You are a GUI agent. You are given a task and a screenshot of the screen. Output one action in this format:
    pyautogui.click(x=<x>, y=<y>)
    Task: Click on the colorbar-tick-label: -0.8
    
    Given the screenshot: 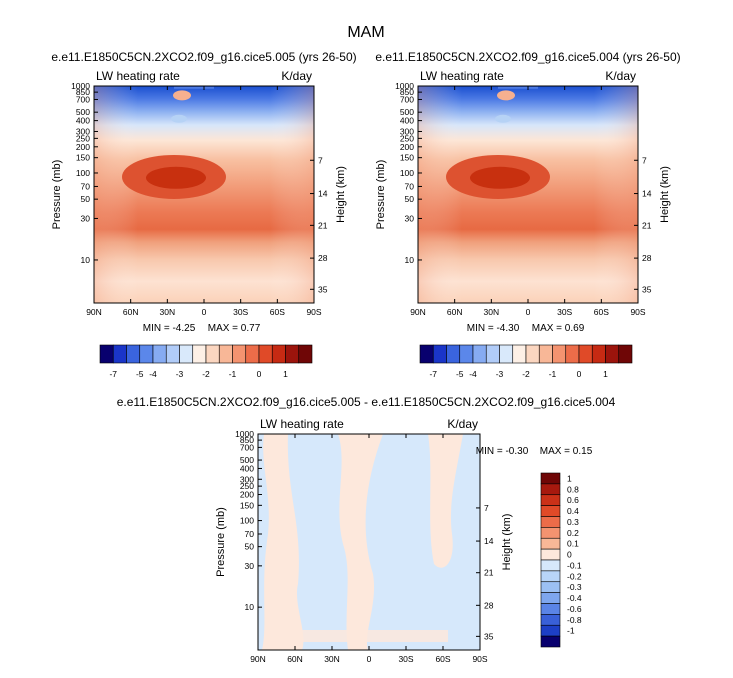 What is the action you would take?
    pyautogui.click(x=574, y=620)
    